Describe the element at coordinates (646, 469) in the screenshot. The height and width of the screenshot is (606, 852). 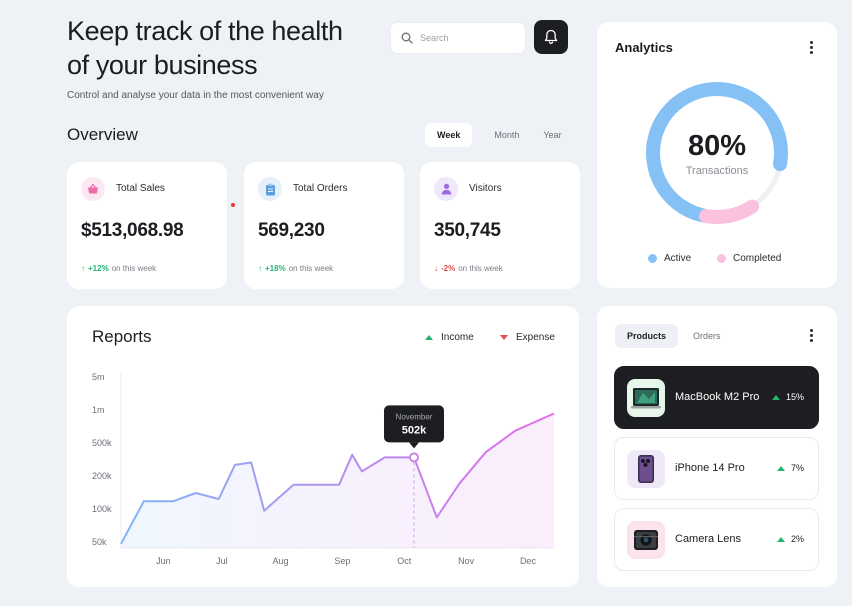
I see `phone-icon` at that location.